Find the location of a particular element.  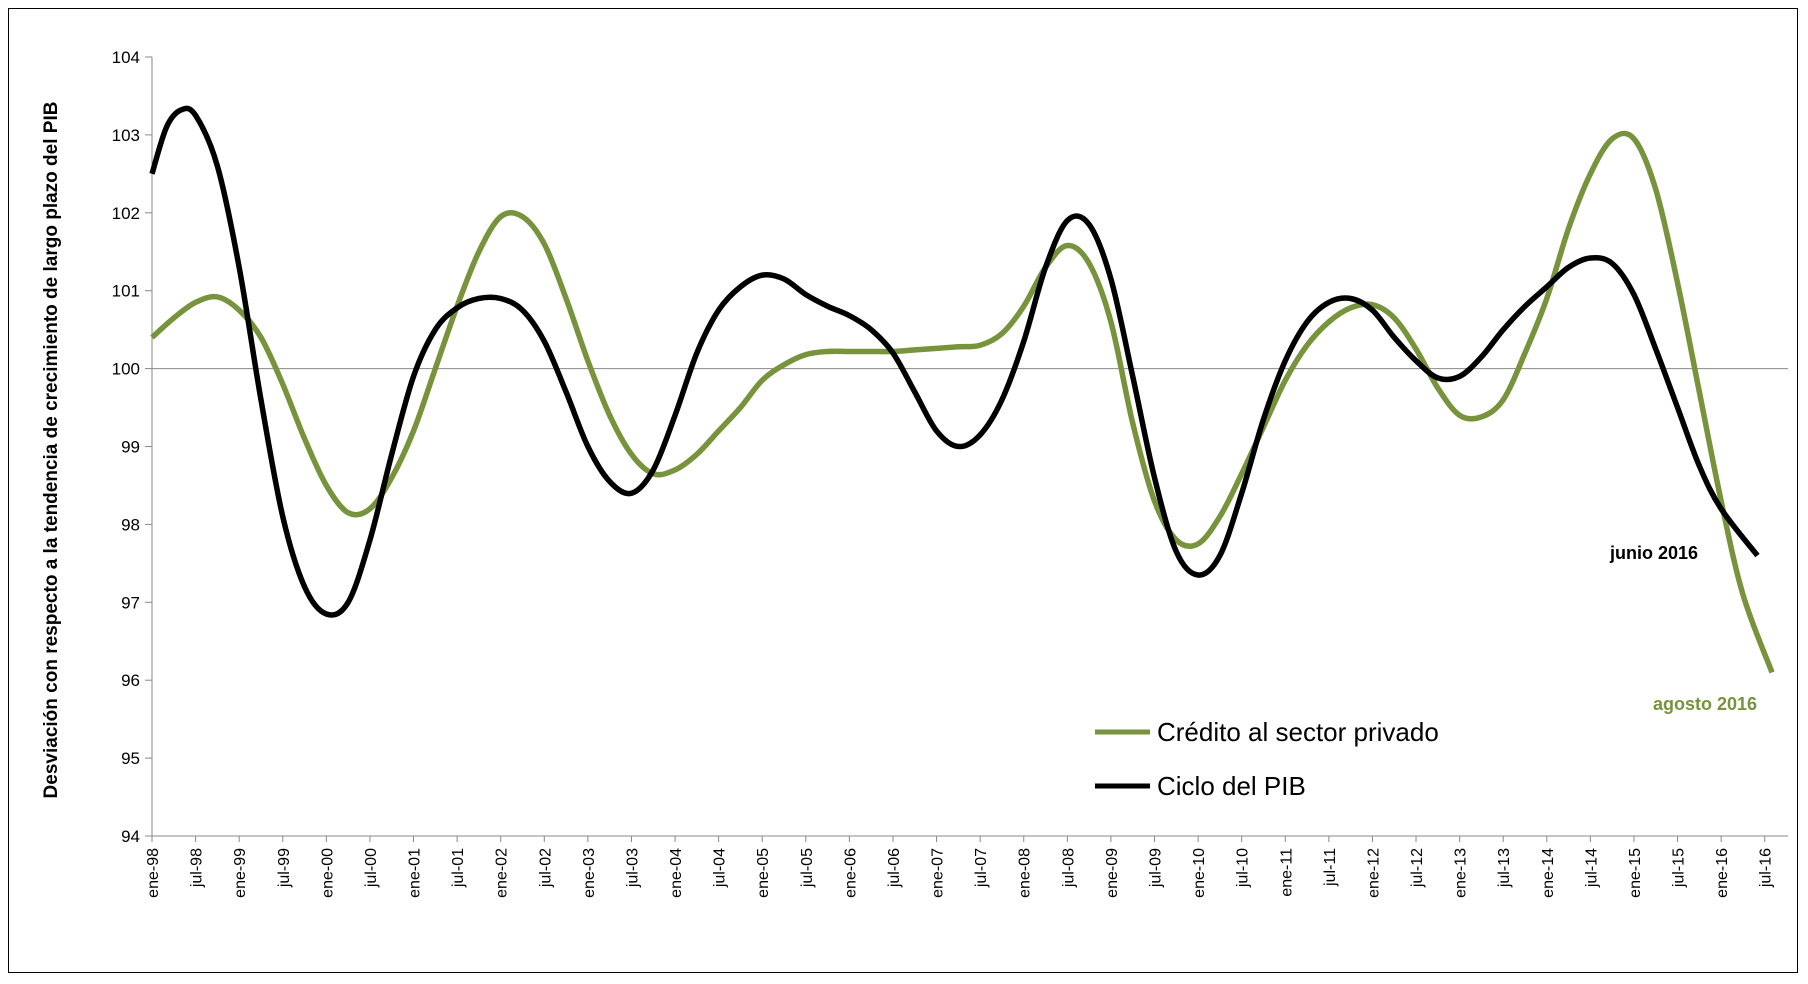

y-tick-label: 97 is located at coordinates (130, 602).